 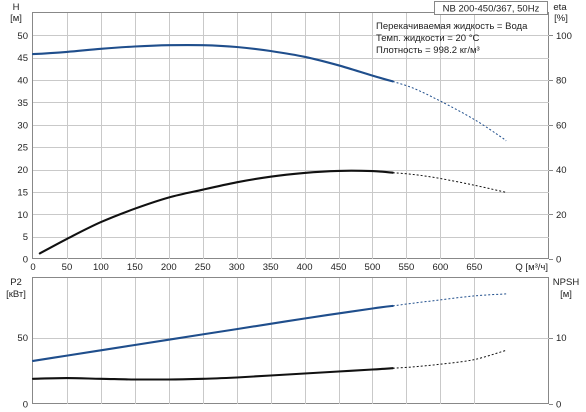 I want to click on y-right-tick-label: 20, so click(x=561, y=215).